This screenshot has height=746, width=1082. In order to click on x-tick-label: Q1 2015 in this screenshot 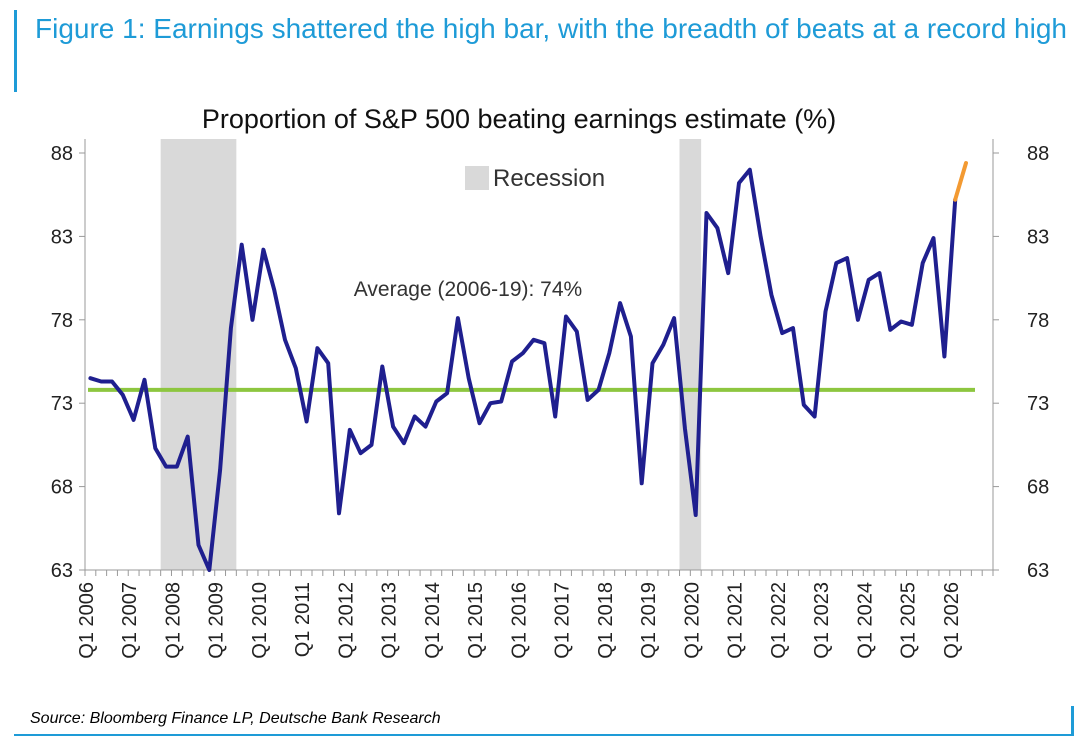, I will do `click(476, 620)`.